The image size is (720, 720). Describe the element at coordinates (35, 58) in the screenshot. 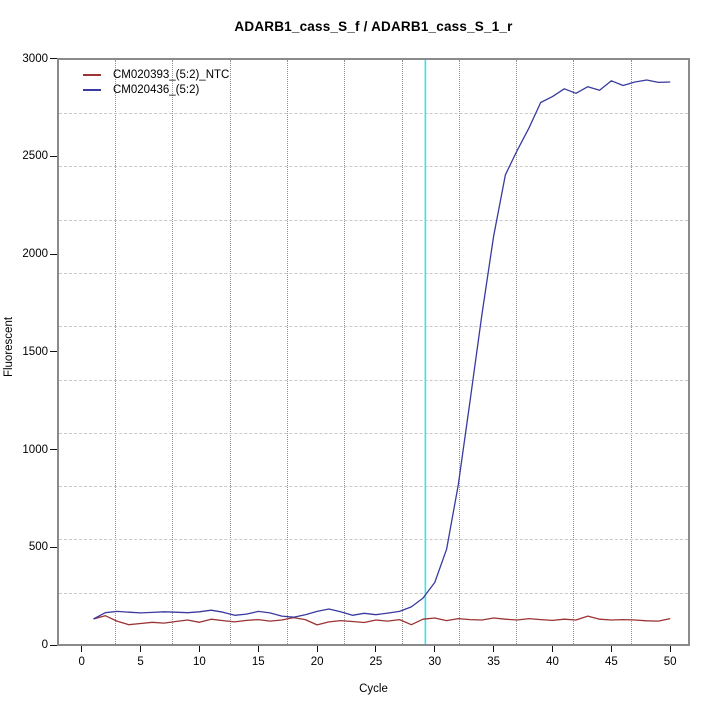

I see `y-tick-label: 3000` at that location.